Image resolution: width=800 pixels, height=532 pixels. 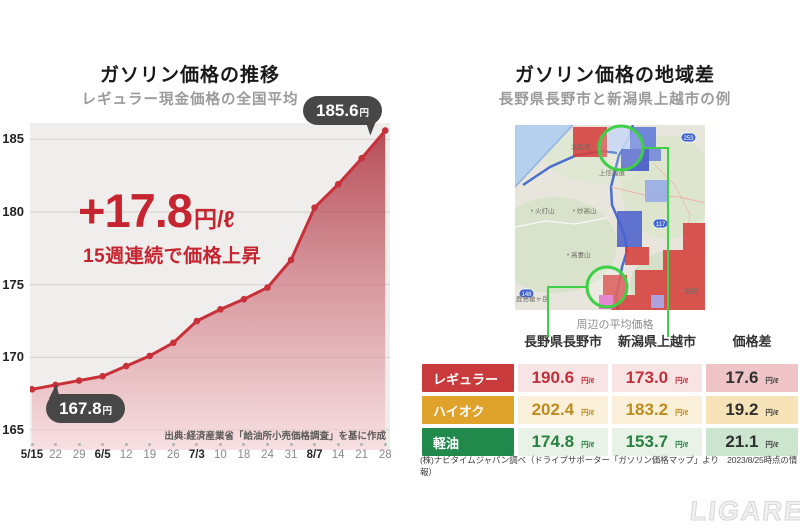 I want to click on map-place-label: 上信越道, so click(x=612, y=172).